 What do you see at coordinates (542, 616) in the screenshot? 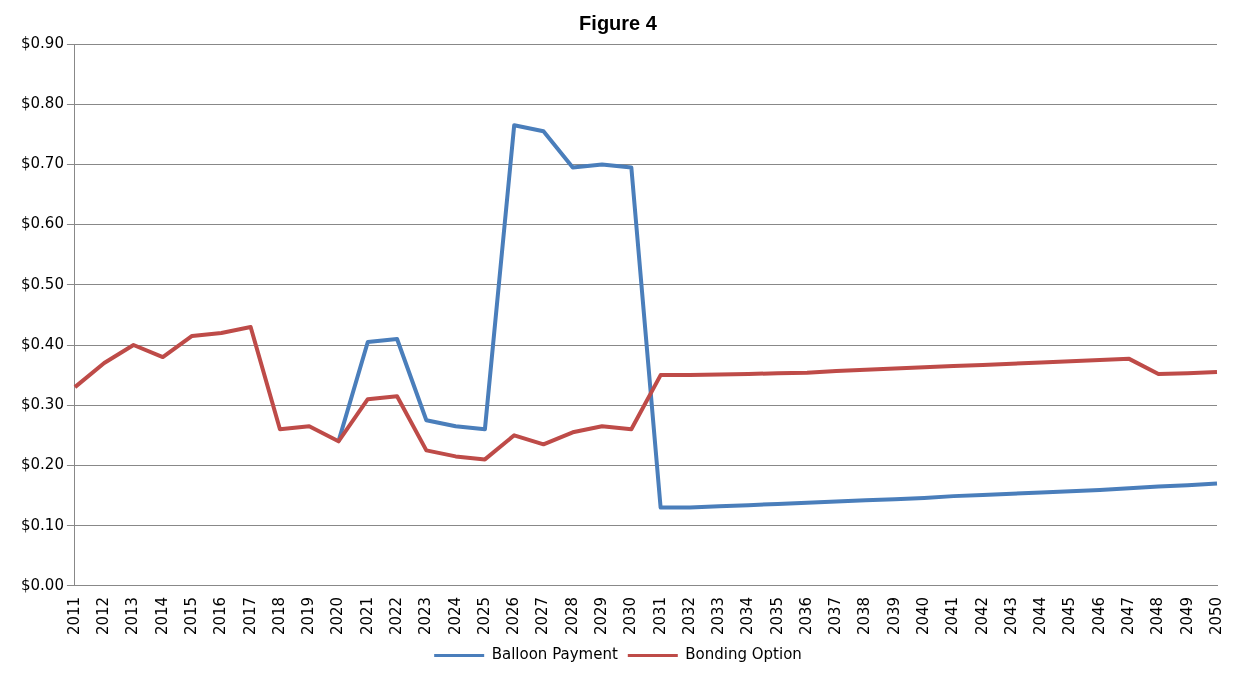
I see `x-tick-label: 2027` at bounding box center [542, 616].